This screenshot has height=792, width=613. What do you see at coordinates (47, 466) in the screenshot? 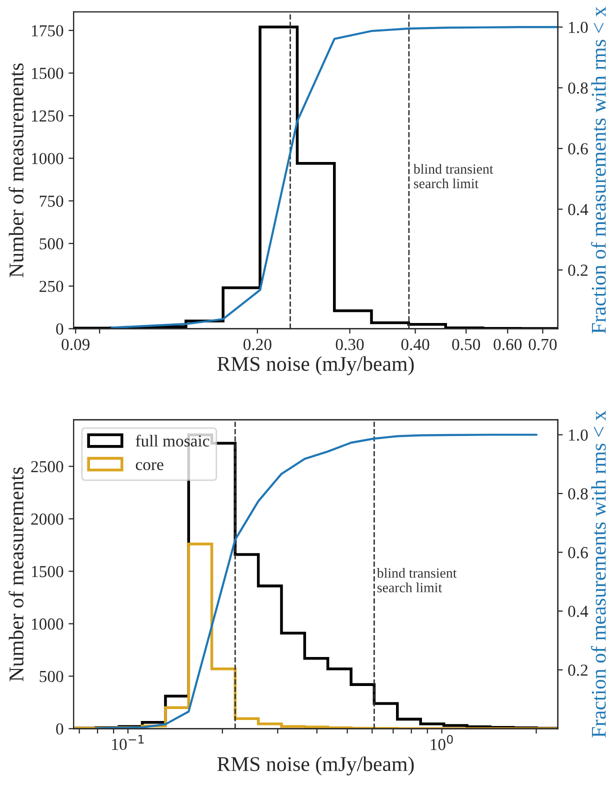
I see `y-tick-label: 2500` at bounding box center [47, 466].